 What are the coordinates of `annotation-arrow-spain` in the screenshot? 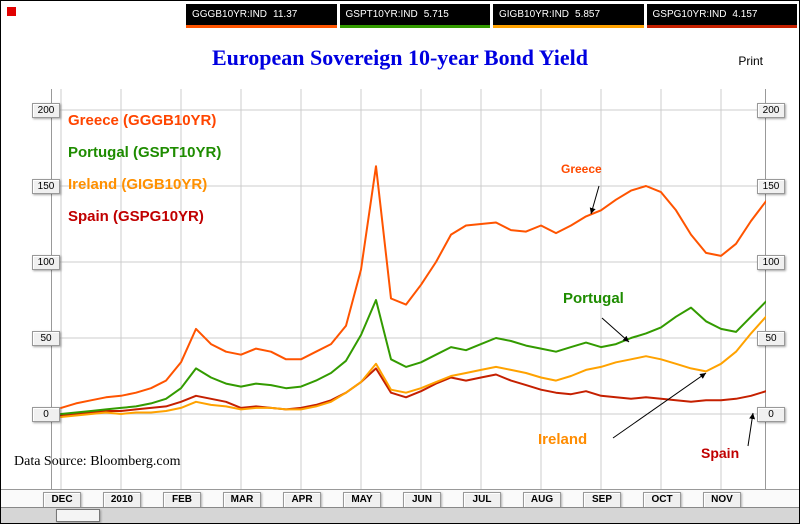 It's located at (751, 429).